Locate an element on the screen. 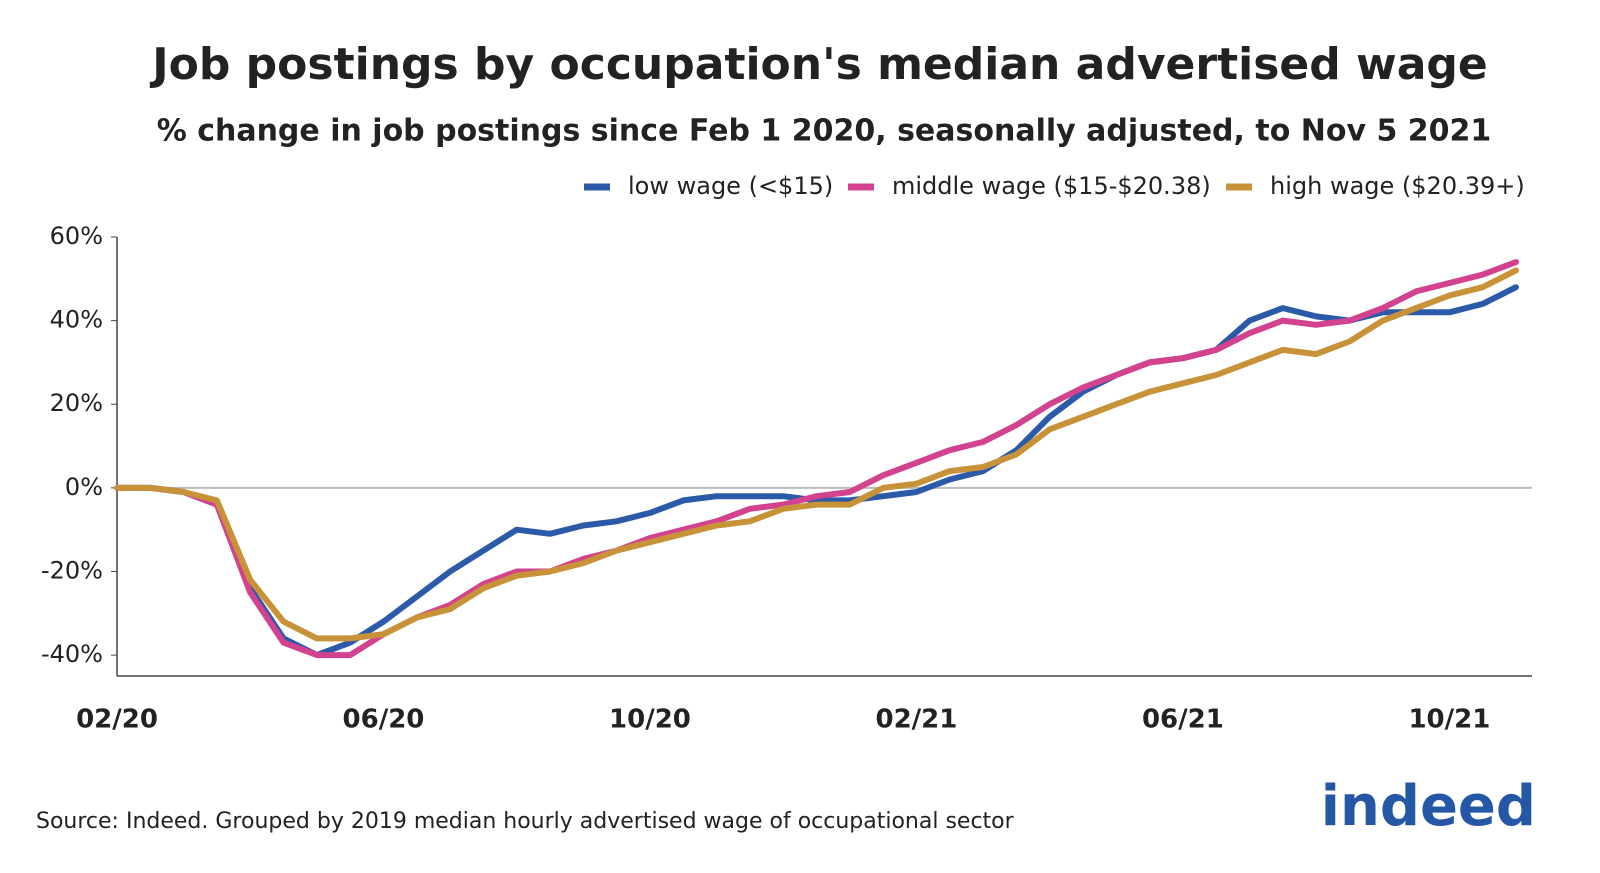 The image size is (1600, 873). x-tick-label: 10/21 is located at coordinates (1449, 720).